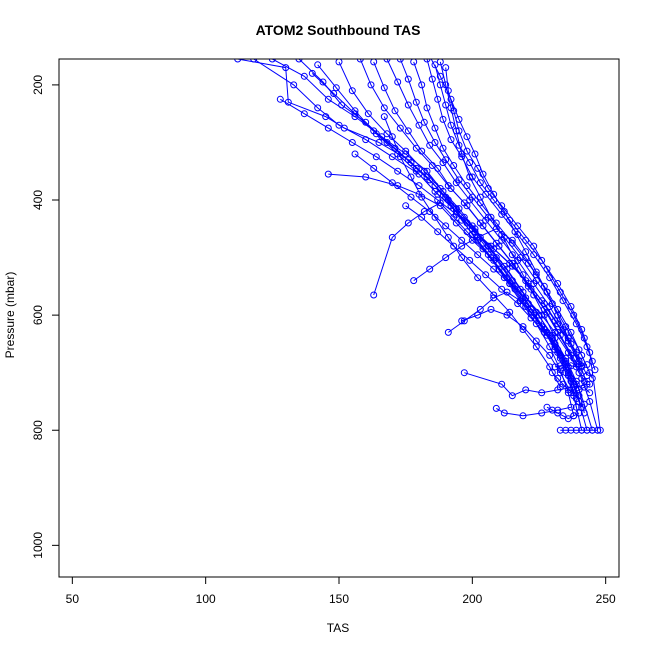 The height and width of the screenshot is (650, 650). I want to click on y-tick-label: 800, so click(38, 430).